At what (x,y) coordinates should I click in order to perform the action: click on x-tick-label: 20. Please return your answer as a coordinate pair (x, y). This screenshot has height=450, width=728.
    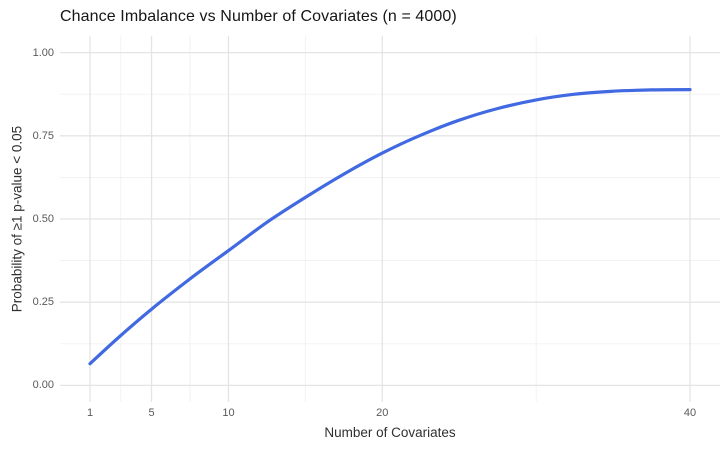
    Looking at the image, I should click on (382, 413).